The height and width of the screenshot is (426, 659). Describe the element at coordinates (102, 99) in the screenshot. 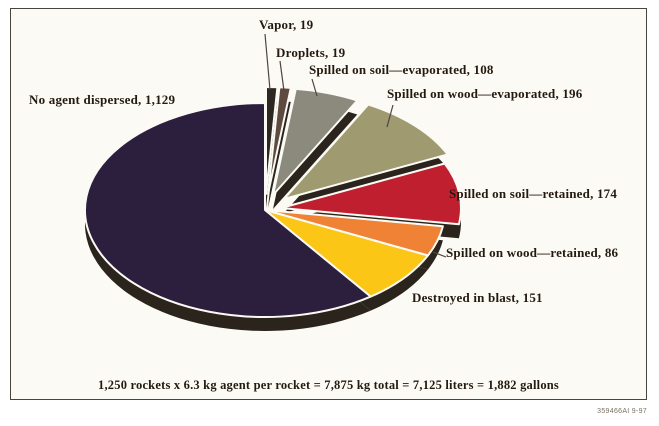

I see `slice-label-no-agent: No agent dispersed, 1,129` at that location.